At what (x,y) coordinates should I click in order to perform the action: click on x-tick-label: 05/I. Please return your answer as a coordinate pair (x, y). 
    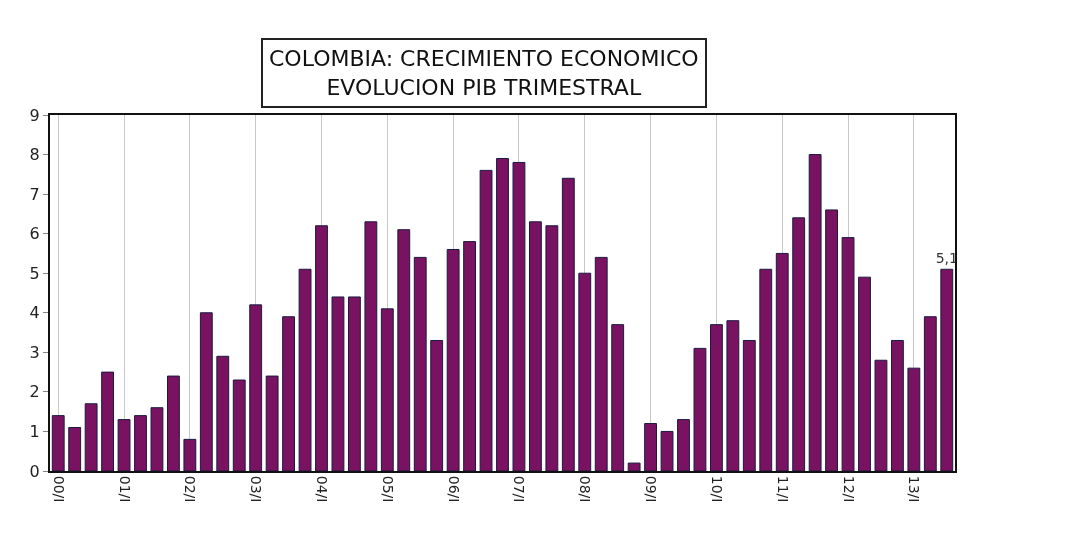
    Looking at the image, I should click on (387, 489).